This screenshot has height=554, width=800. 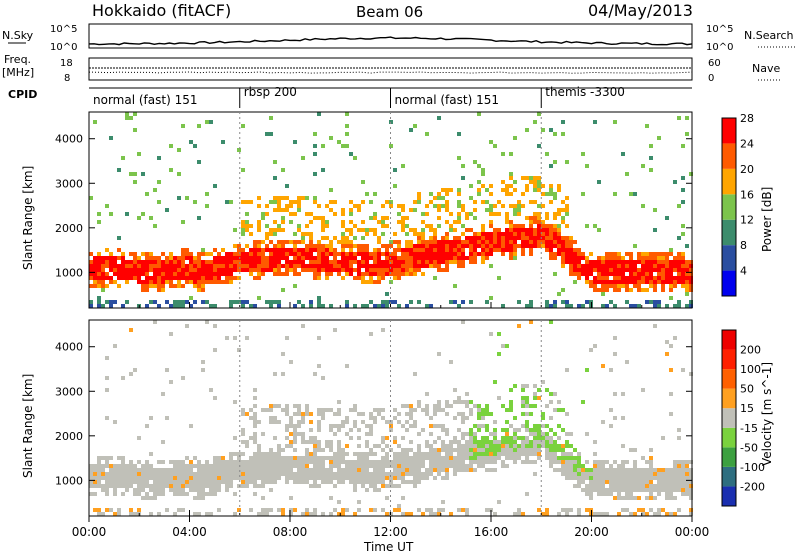 I want to click on colorbar-tick-label: 16, so click(x=747, y=194).